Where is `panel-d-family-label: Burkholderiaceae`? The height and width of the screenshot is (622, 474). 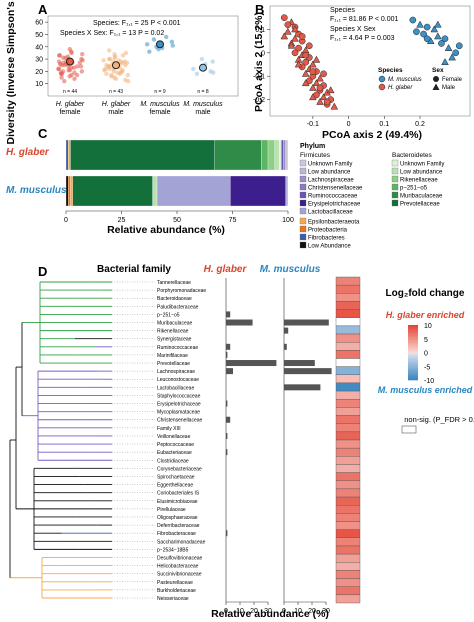
panel-d-family-label: Burkholderiaceae is located at coordinates (176, 591).